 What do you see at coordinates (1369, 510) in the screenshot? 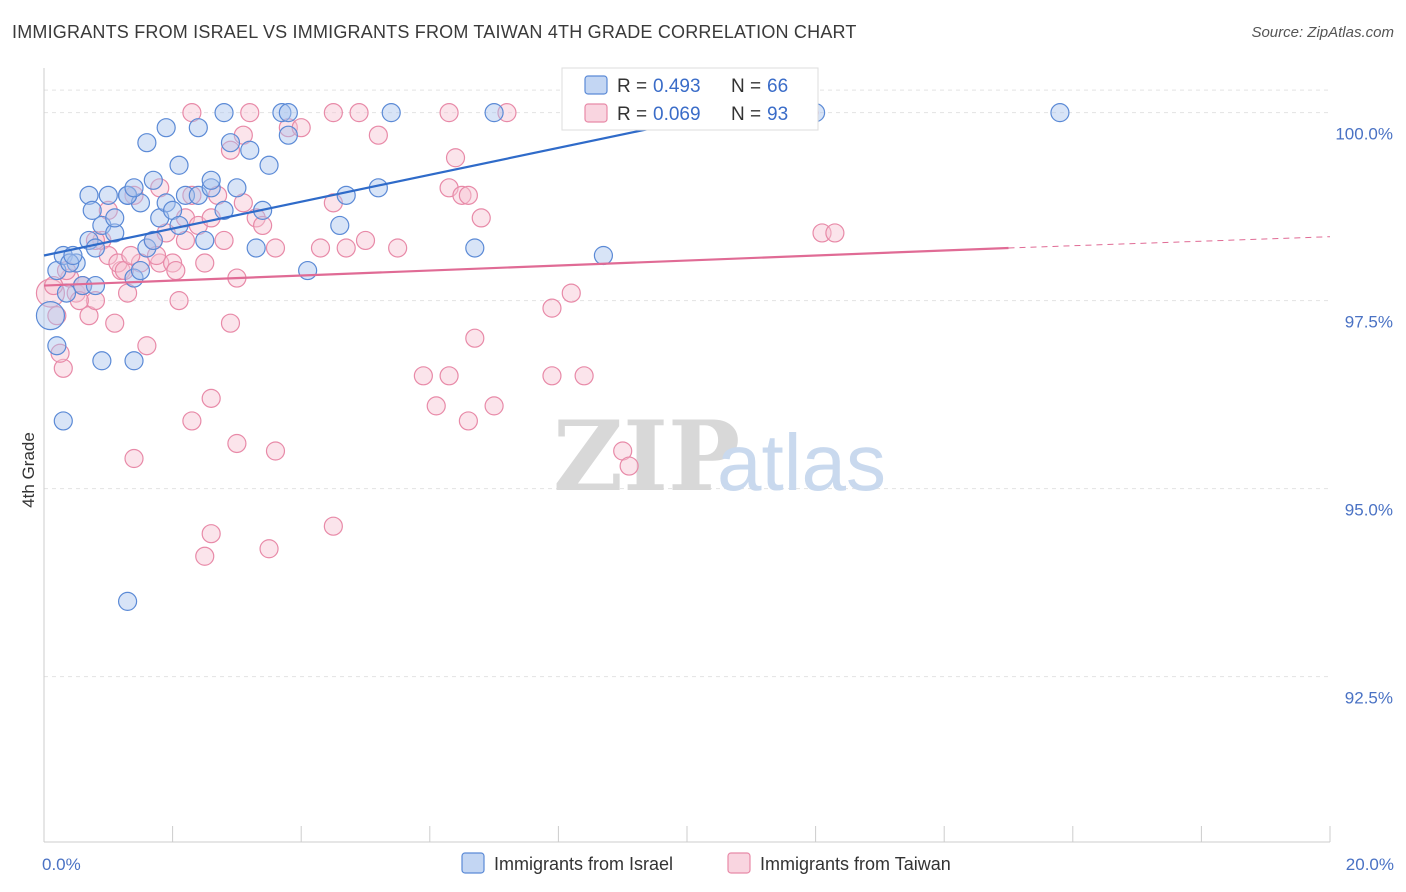
I see `y-tick-label: 95.0%` at bounding box center [1369, 510].